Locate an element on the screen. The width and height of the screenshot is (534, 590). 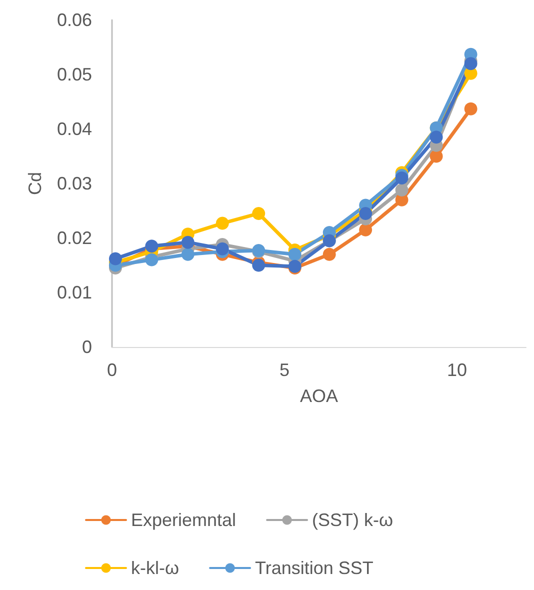
x-tick-label: 10 is located at coordinates (457, 370).